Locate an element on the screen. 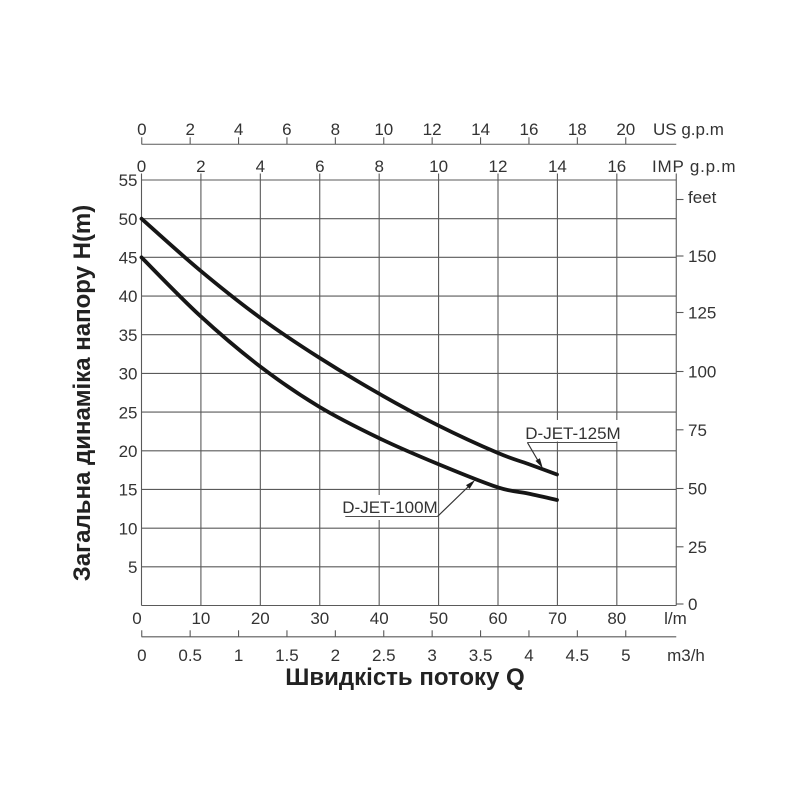  svg-text: 55 is located at coordinates (128, 180).